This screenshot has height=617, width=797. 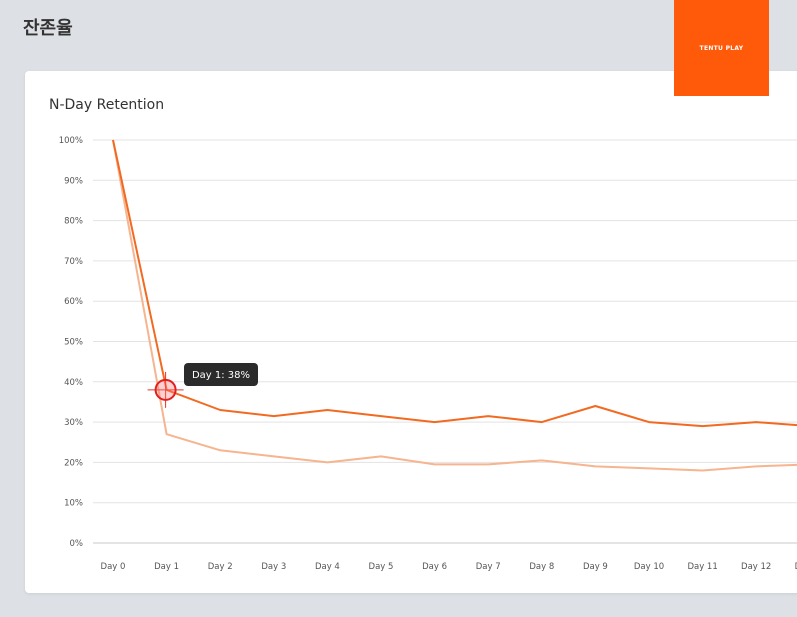 I want to click on y-tick-label: 100%, so click(x=71, y=141).